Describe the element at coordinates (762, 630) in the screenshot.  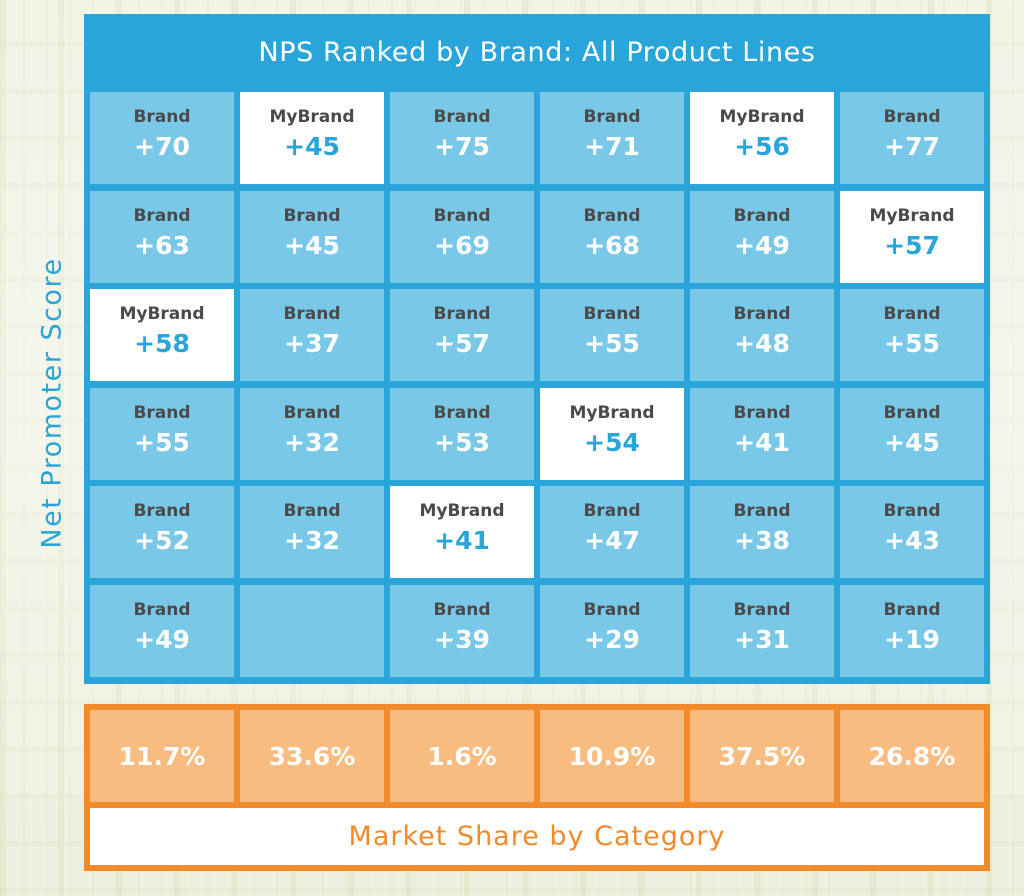
I see `brand-cell: Brand +31` at that location.